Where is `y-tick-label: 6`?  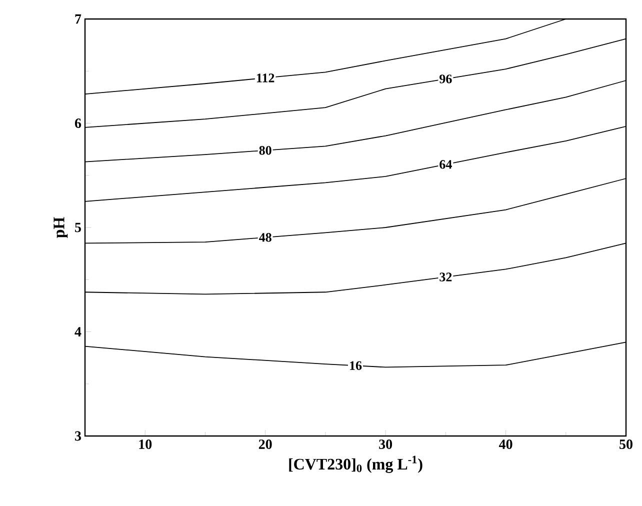 y-tick-label: 6 is located at coordinates (78, 123).